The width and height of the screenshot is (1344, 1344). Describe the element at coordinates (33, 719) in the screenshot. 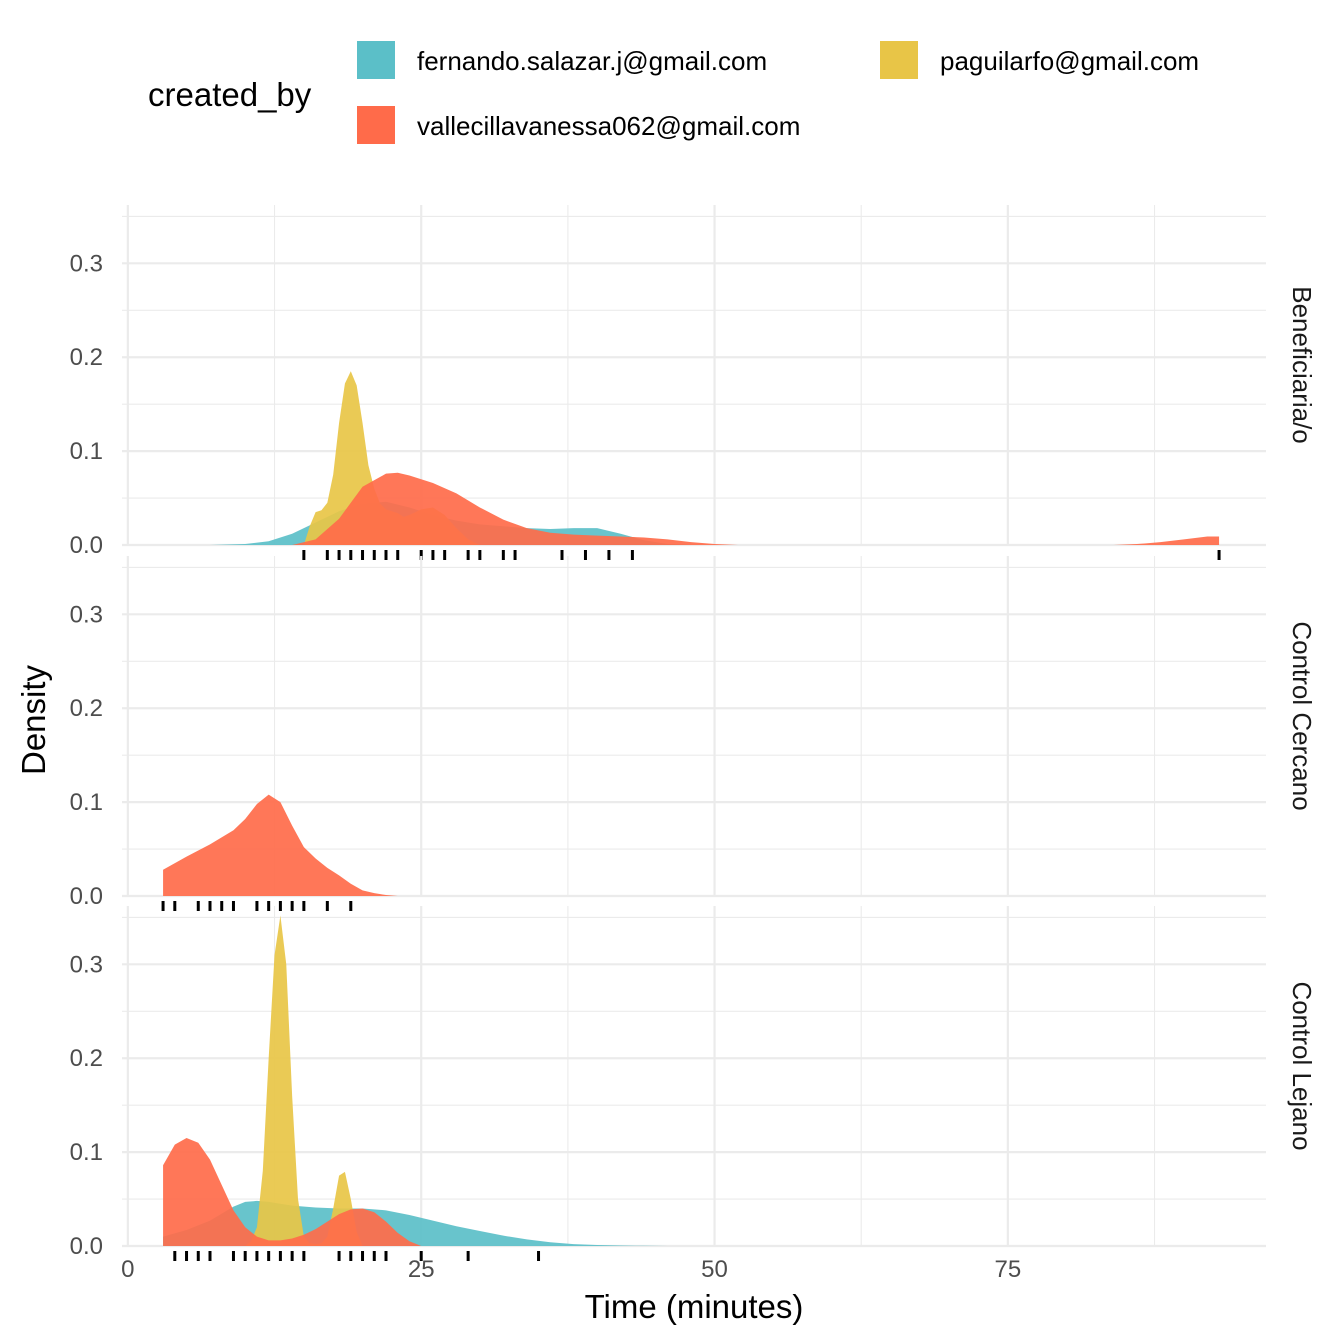

I see `y-axis-title: Density` at that location.